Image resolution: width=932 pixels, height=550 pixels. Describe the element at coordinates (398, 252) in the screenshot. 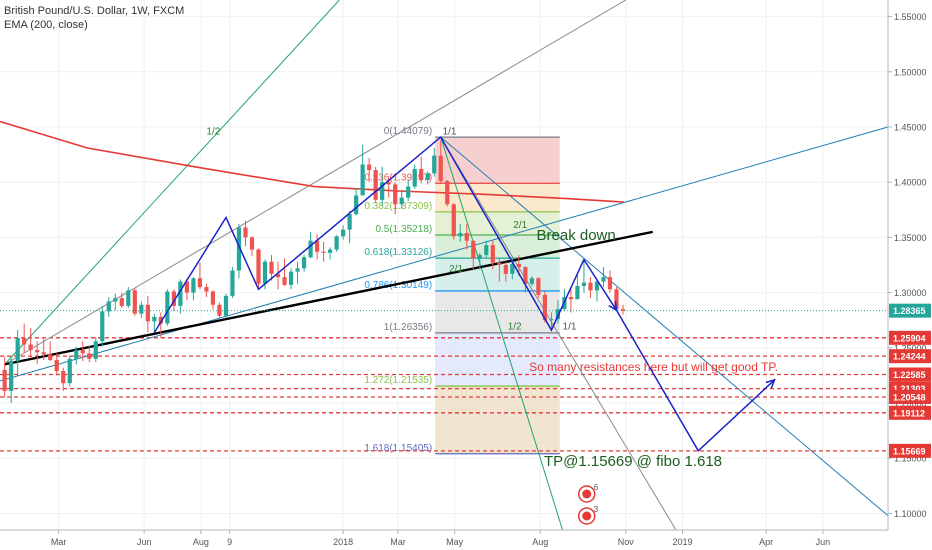

I see `fib-level-label: 0.618(1.33126)` at that location.